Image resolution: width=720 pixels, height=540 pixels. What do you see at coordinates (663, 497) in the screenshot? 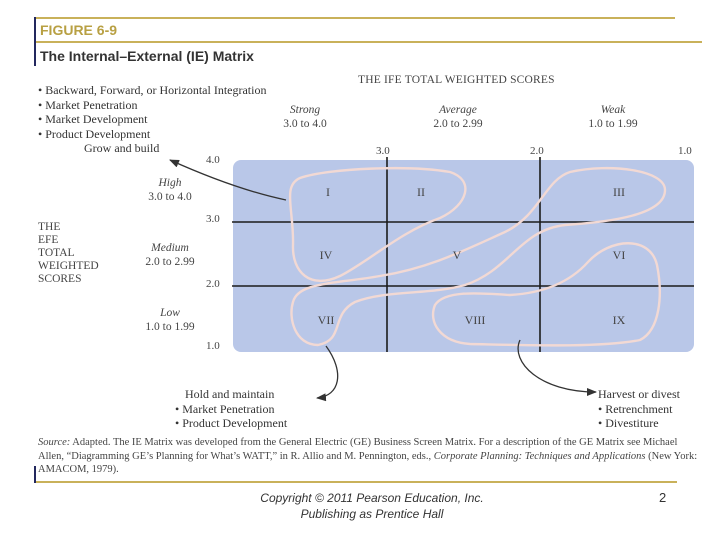
I see `page-number: 2` at bounding box center [663, 497].